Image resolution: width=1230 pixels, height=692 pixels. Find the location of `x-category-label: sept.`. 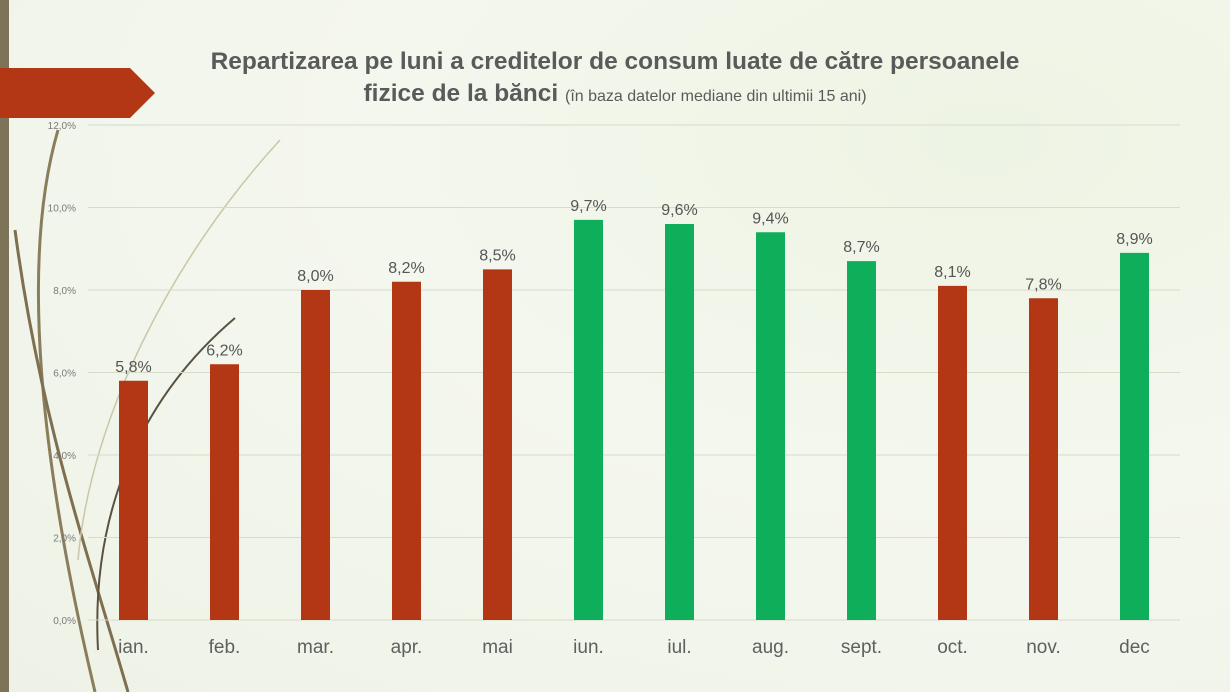

x-category-label: sept. is located at coordinates (861, 647).